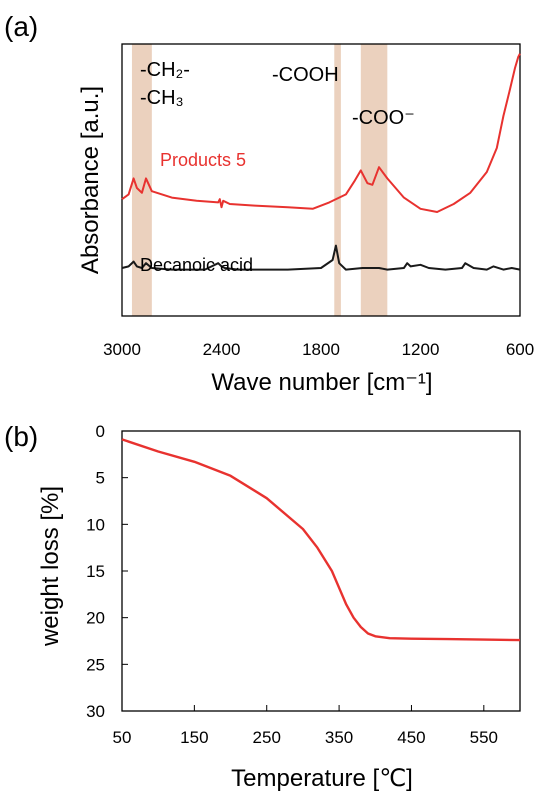  I want to click on y-tick-label: 0, so click(100, 431).